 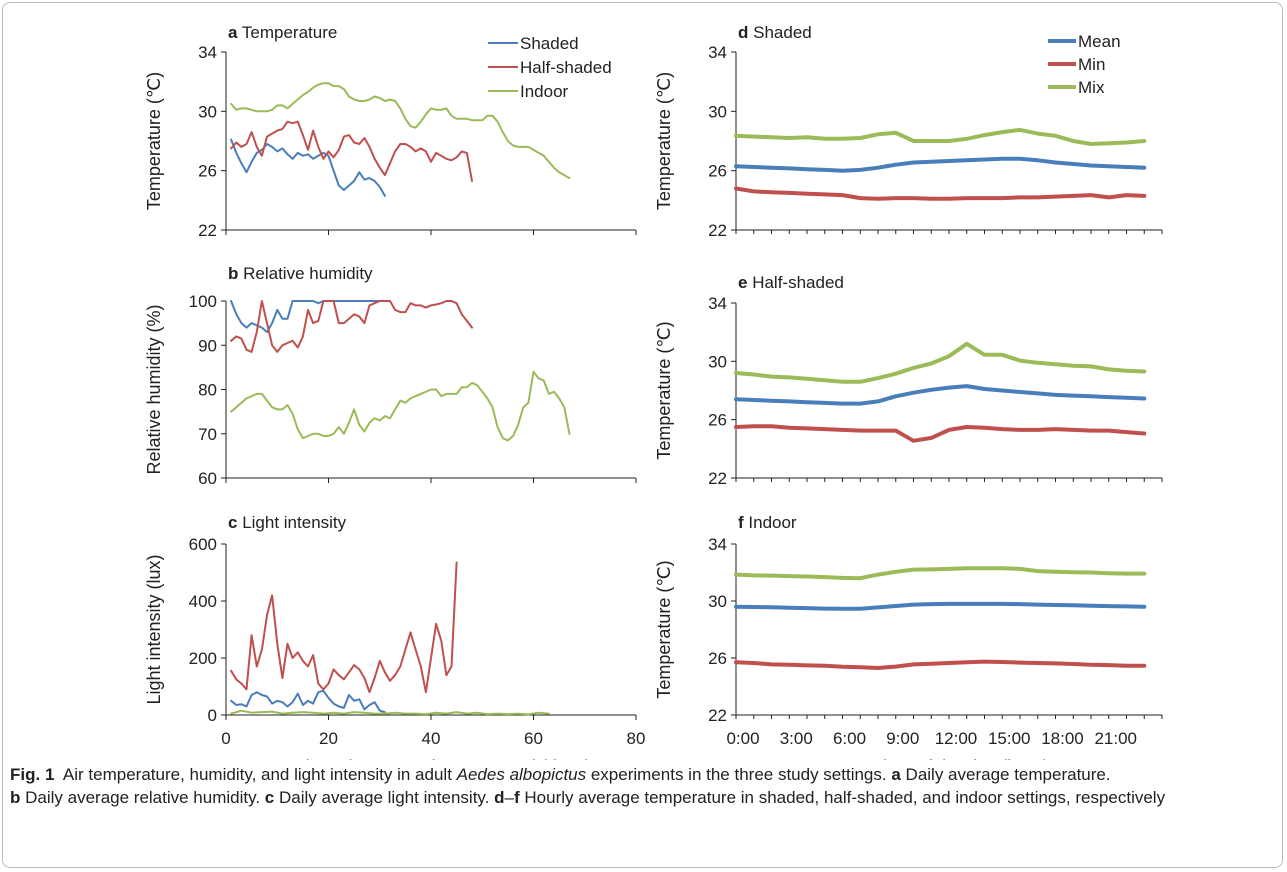 I want to click on x-tick-label: 80, so click(x=636, y=738).